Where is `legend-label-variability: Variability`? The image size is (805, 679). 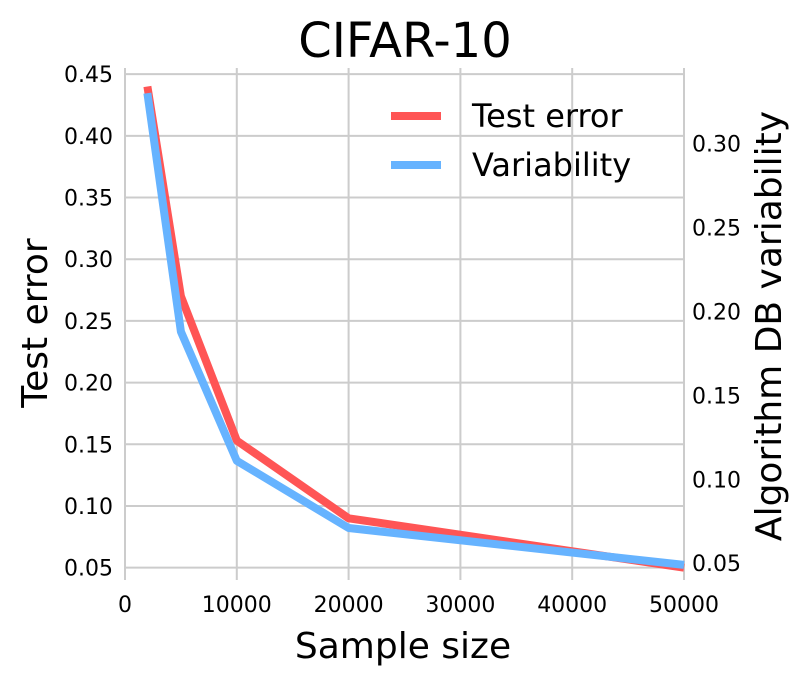 legend-label-variability: Variability is located at coordinates (551, 165).